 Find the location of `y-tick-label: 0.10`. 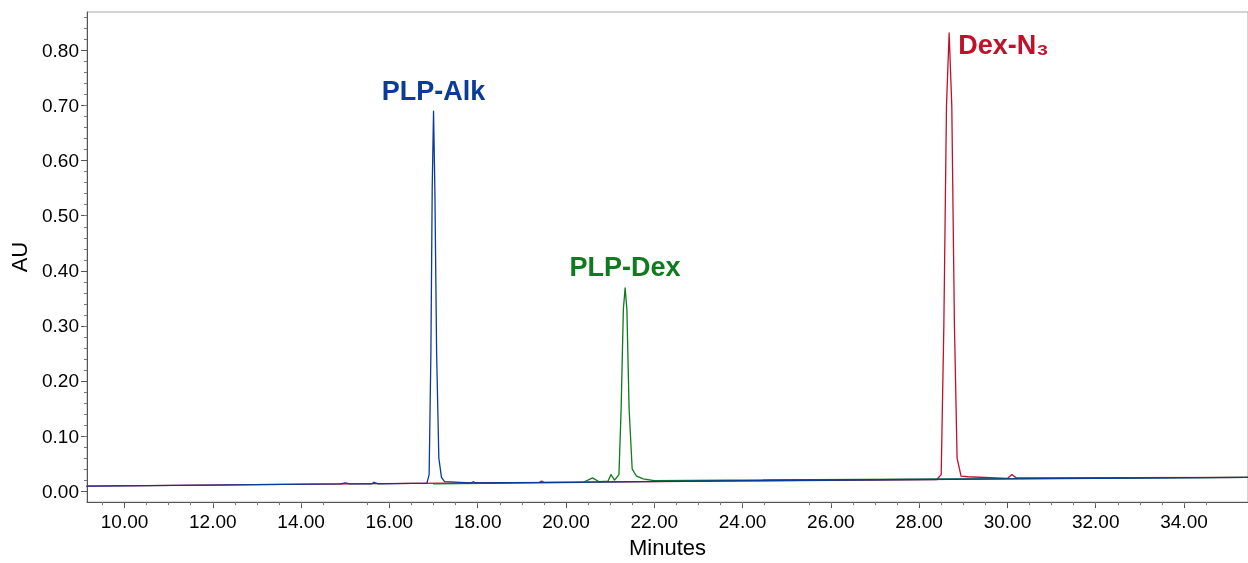

y-tick-label: 0.10 is located at coordinates (60, 436).